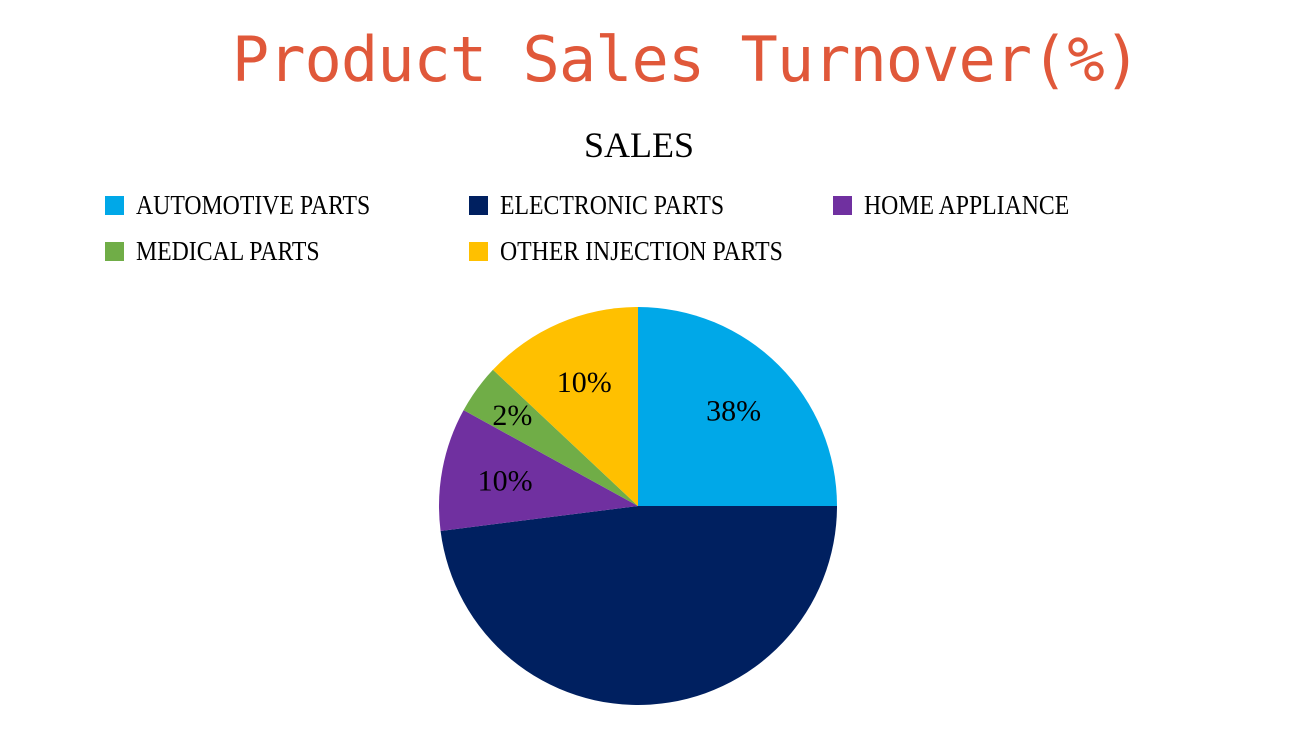 The image size is (1300, 746). Describe the element at coordinates (639, 145) in the screenshot. I see `chart-title: SALES` at that location.